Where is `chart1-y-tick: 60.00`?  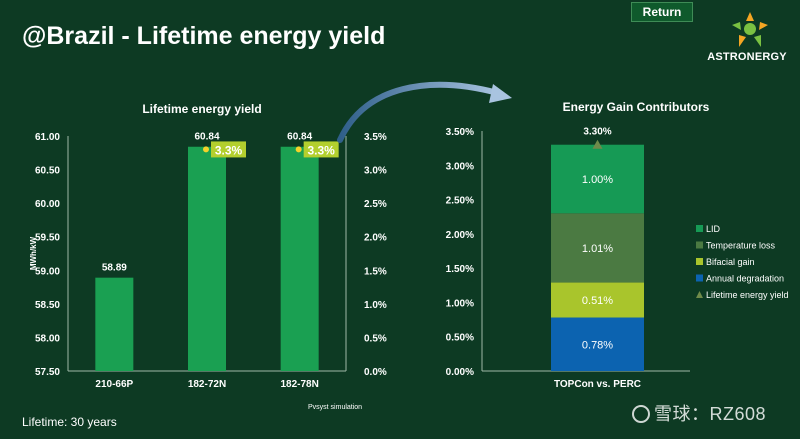 chart1-y-tick: 60.00 is located at coordinates (47, 204).